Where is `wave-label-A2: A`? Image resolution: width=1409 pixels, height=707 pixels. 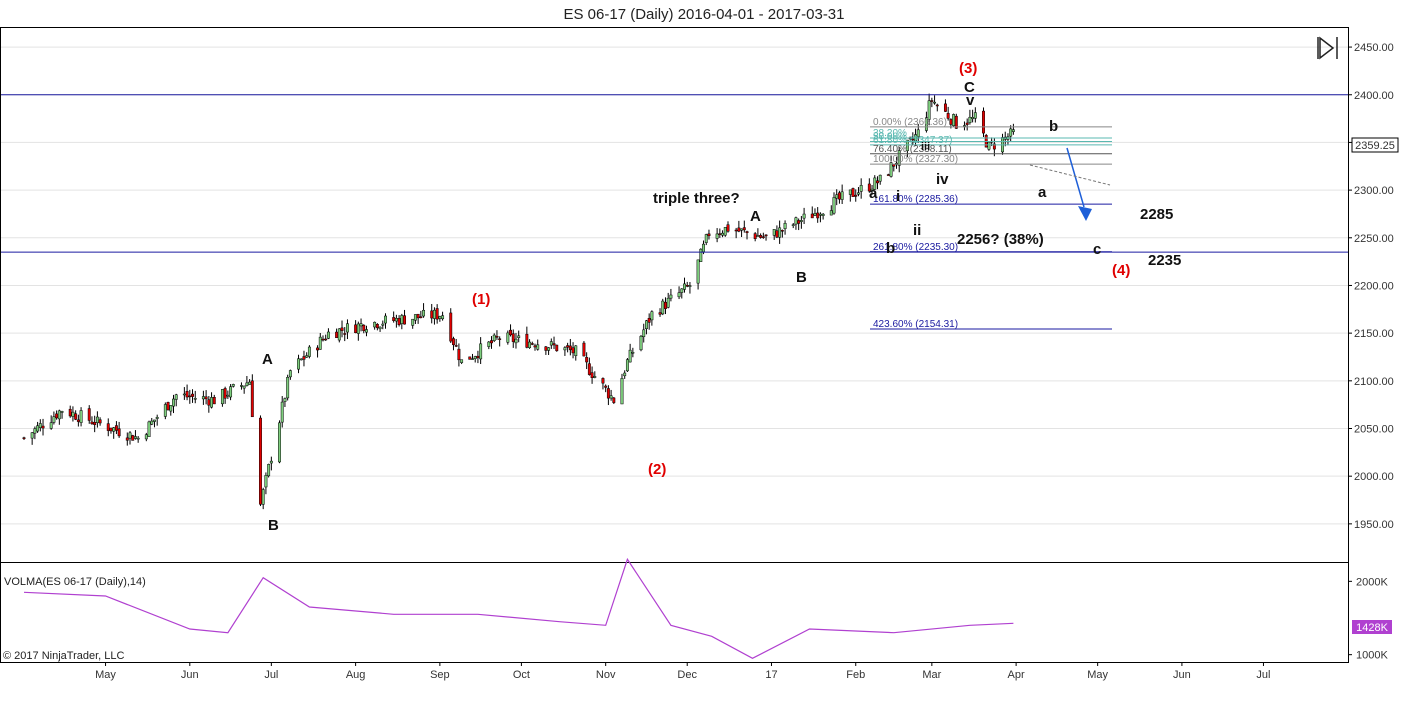
wave-label-A2: A is located at coordinates (755, 216).